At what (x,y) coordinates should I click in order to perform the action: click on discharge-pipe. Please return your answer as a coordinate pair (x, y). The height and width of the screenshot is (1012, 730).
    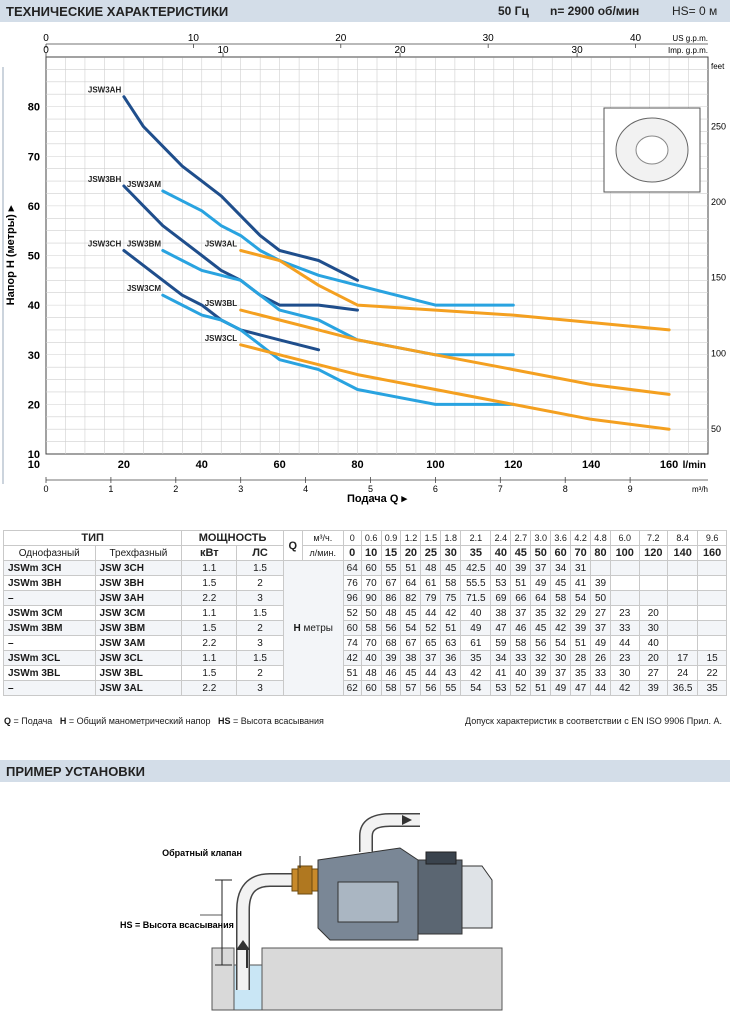
    Looking at the image, I should click on (389, 832).